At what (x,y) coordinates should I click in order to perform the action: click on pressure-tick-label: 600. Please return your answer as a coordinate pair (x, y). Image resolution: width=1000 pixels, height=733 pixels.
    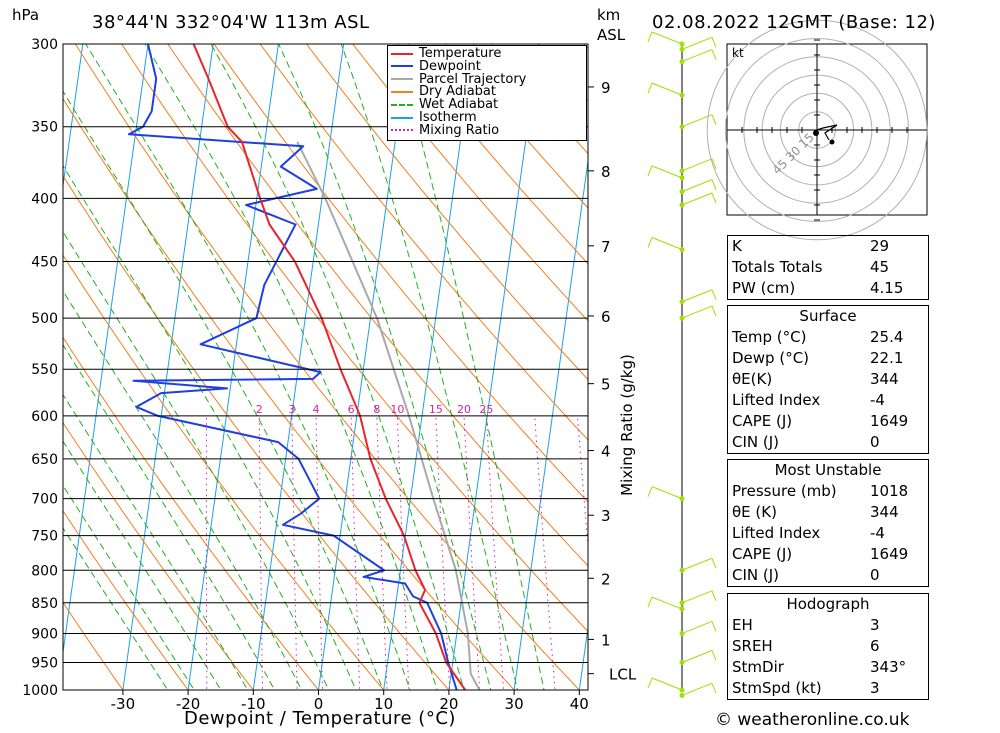
    Looking at the image, I should click on (44, 417).